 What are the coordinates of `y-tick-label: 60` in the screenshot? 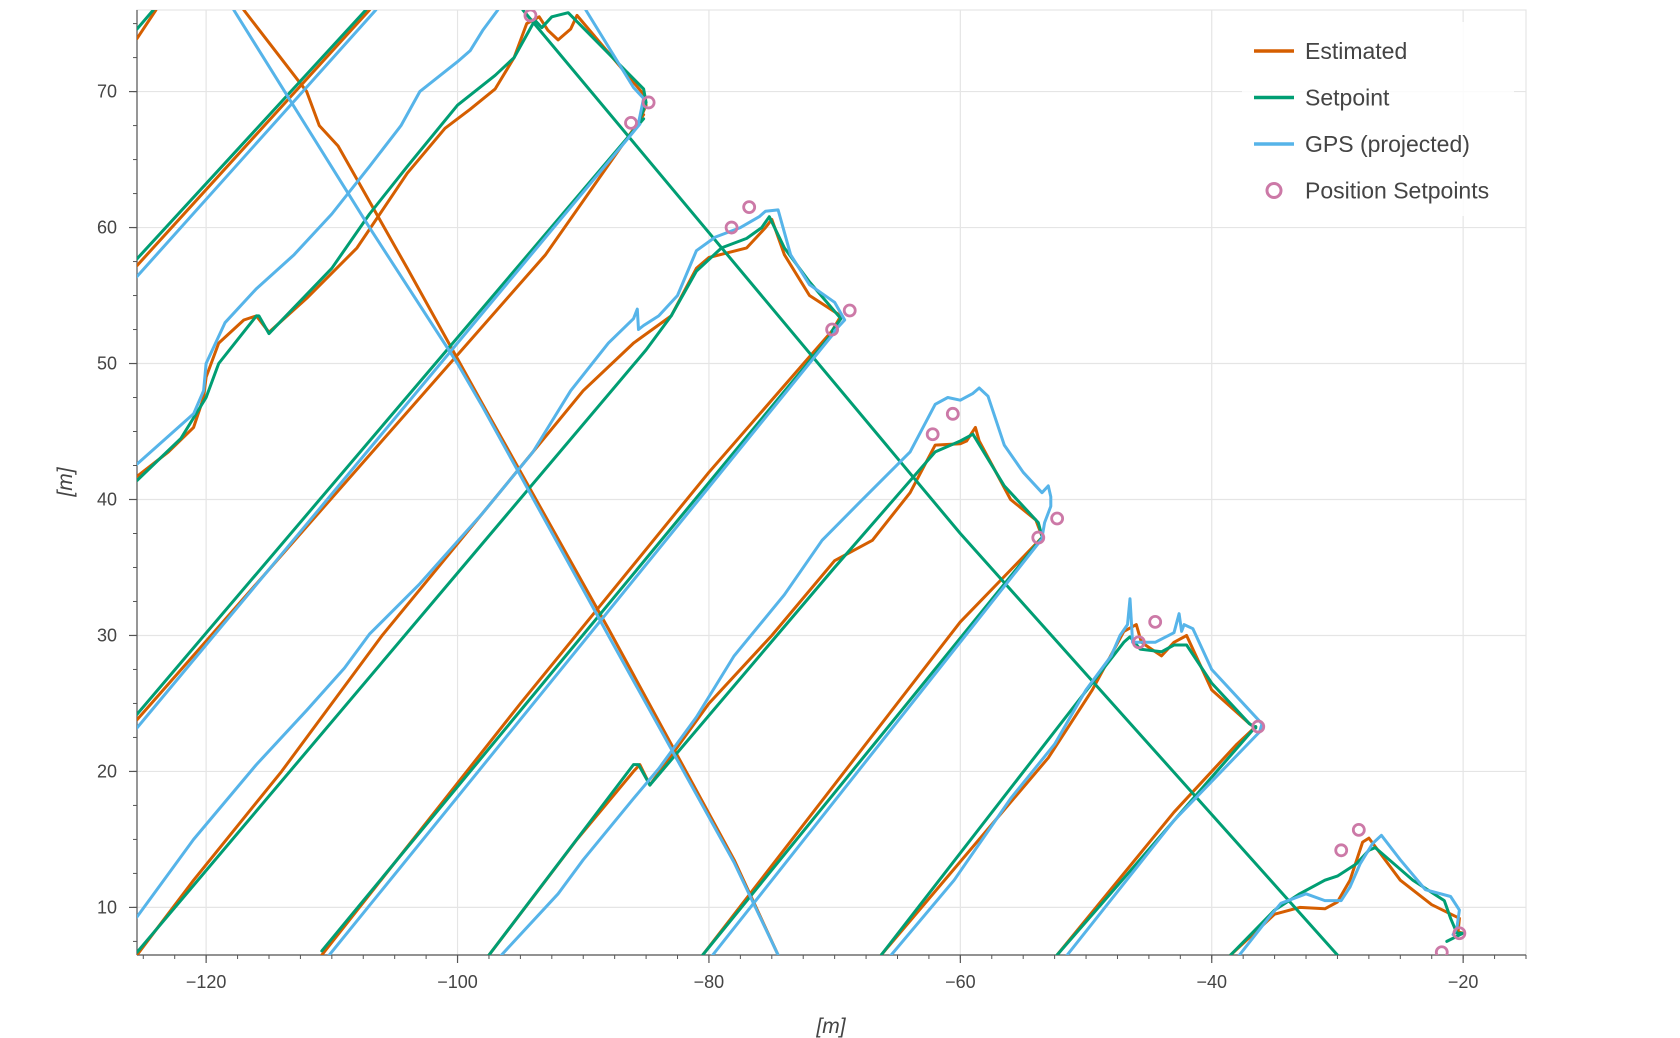 It's located at (107, 228).